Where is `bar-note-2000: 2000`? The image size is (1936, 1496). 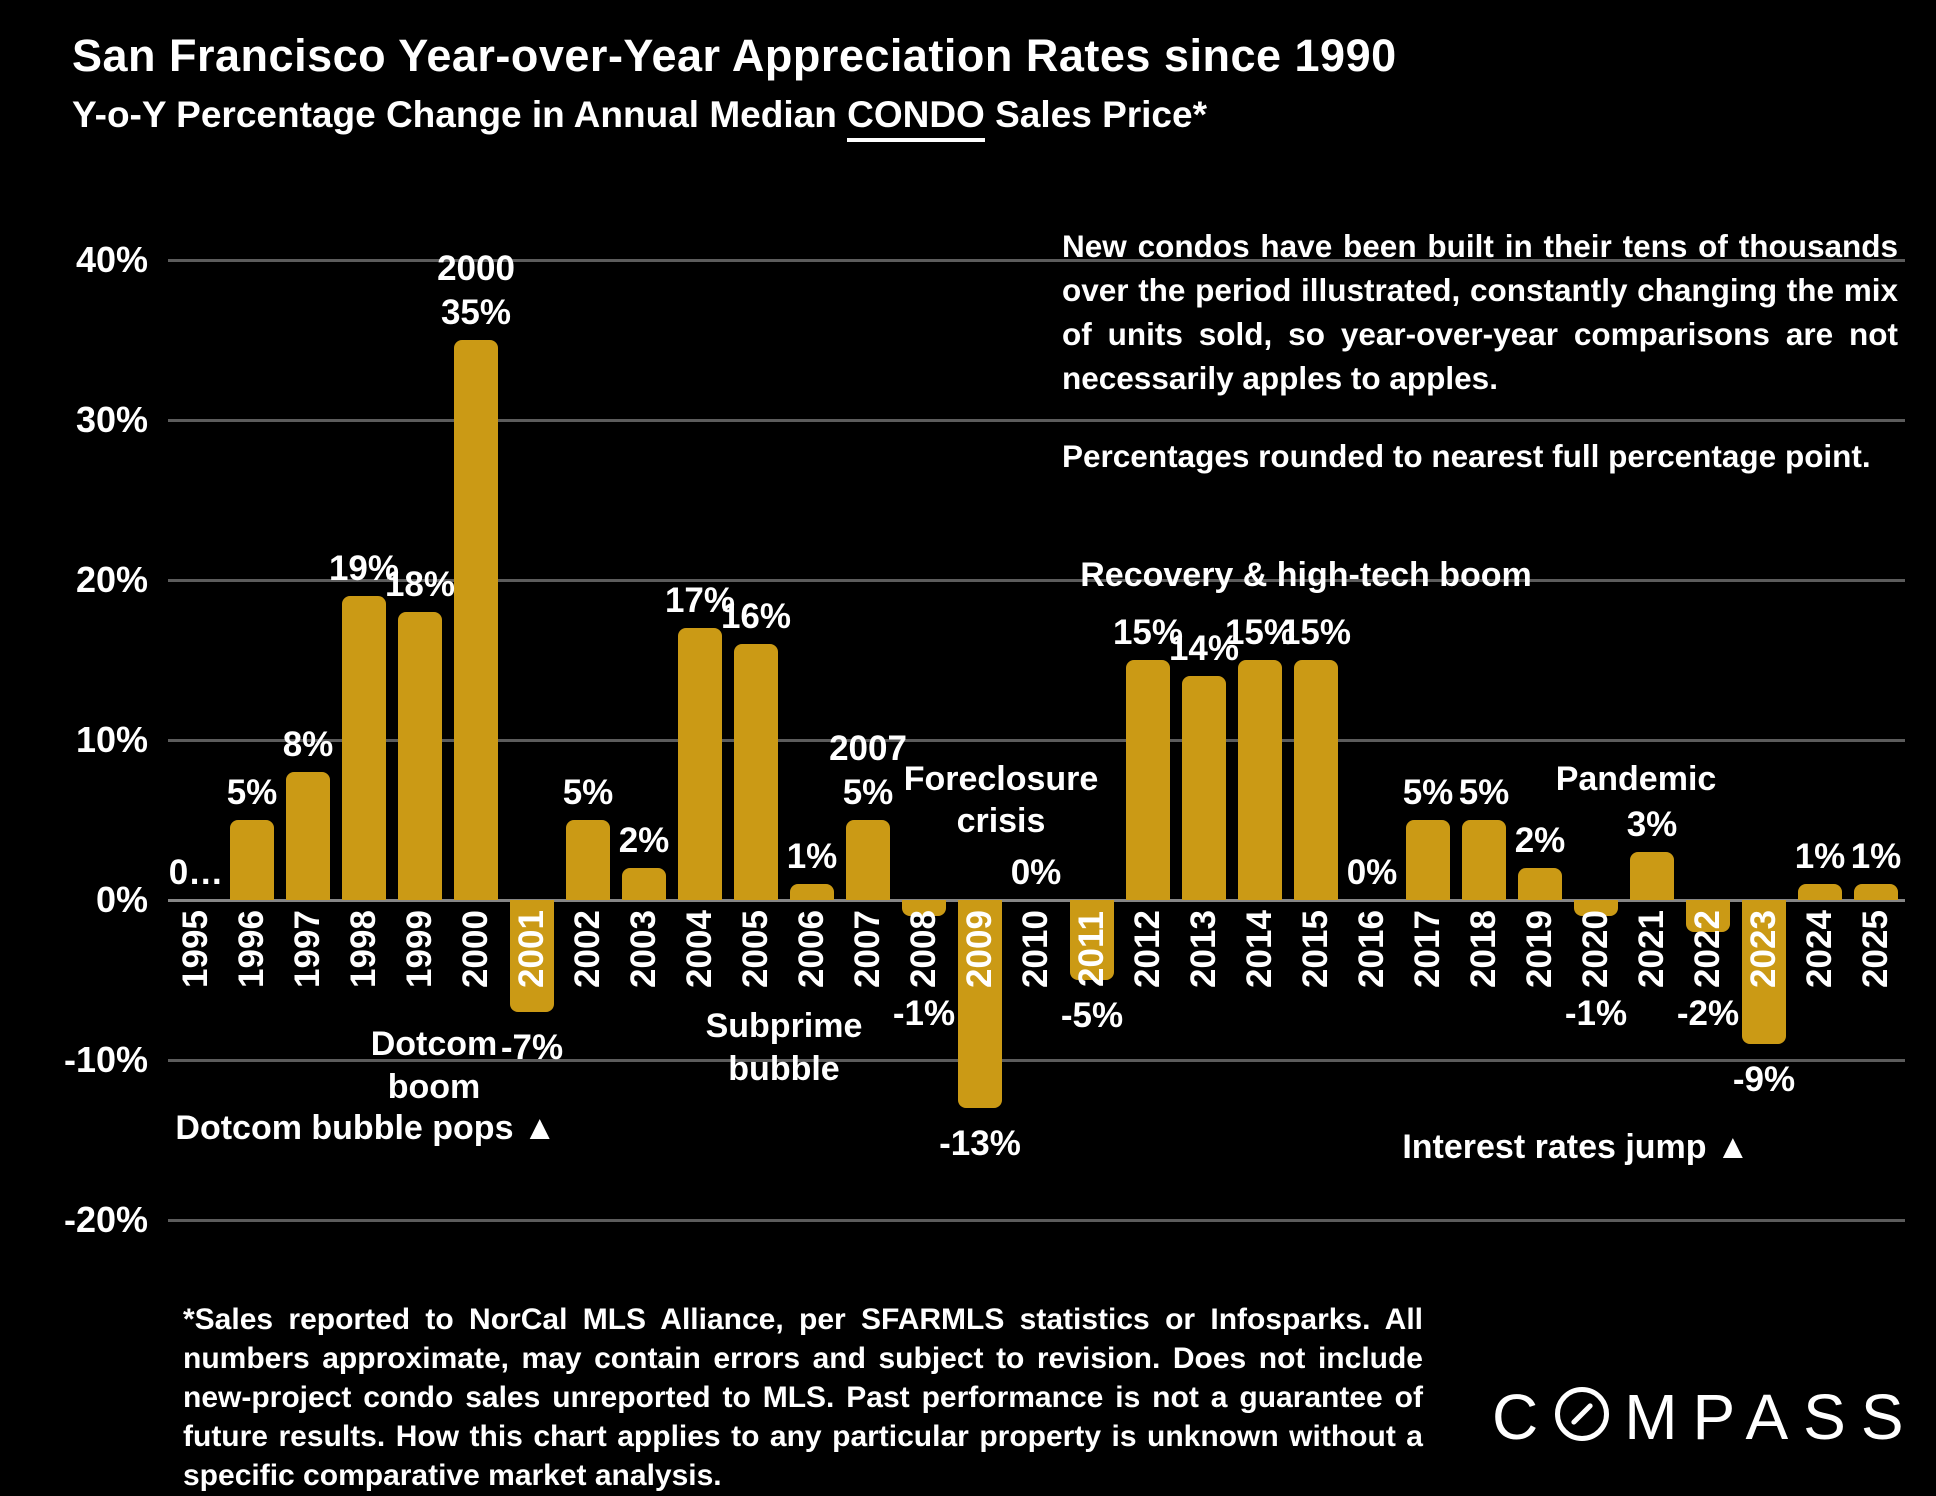
bar-note-2000: 2000 is located at coordinates (476, 268).